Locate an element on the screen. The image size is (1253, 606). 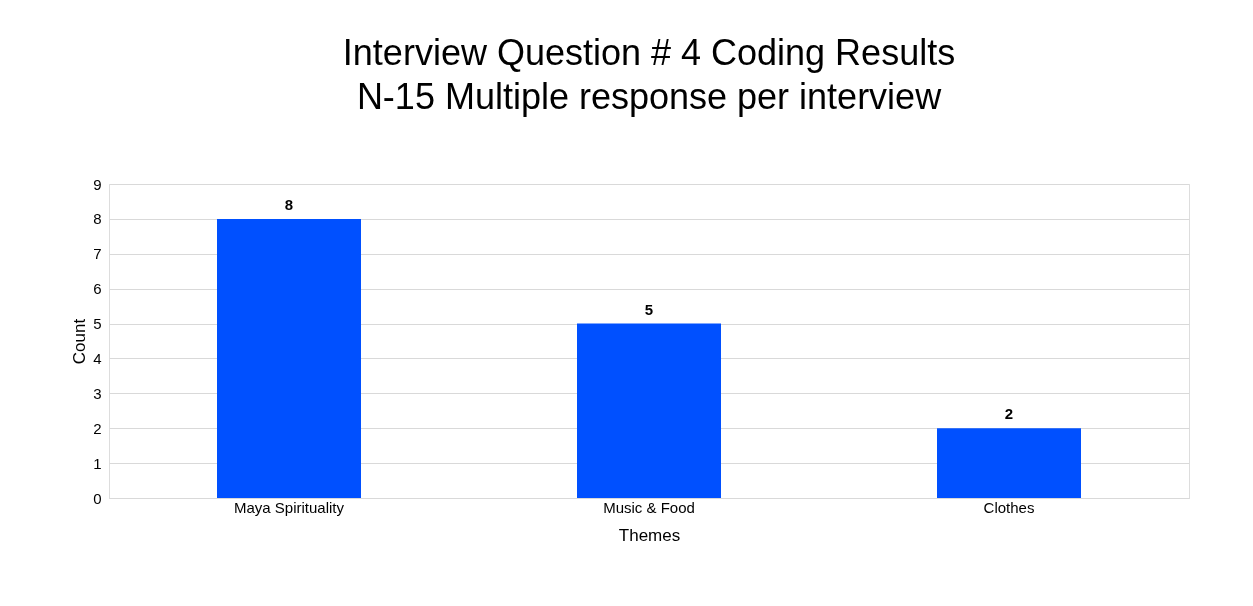
chart-title: Interview Question # 4 Coding Results is located at coordinates (649, 52).